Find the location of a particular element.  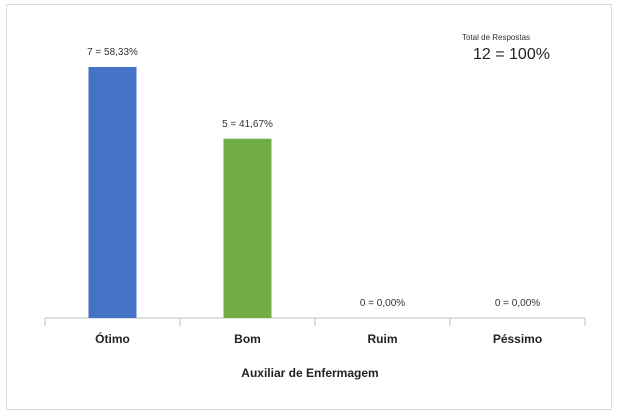

data-label: 7 = 58,33% is located at coordinates (112, 52).